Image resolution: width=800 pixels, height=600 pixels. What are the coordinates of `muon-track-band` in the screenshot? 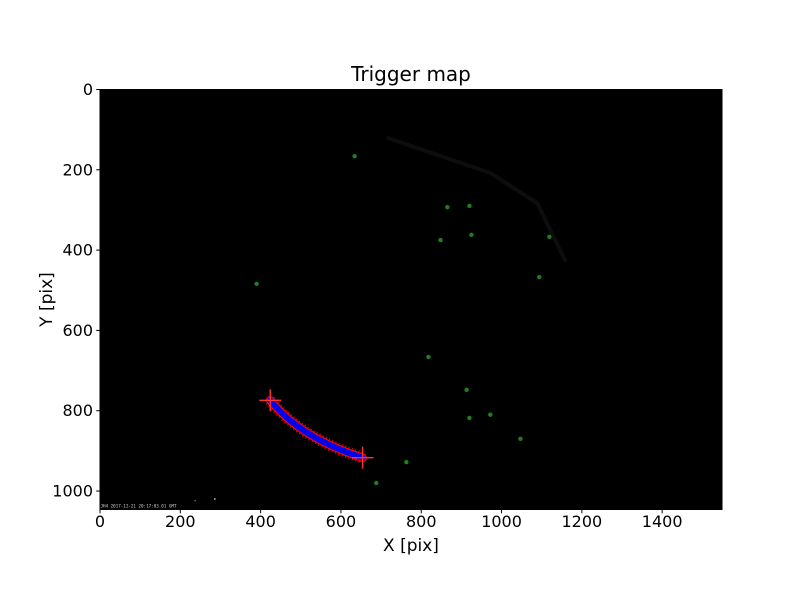 It's located at (316, 429).